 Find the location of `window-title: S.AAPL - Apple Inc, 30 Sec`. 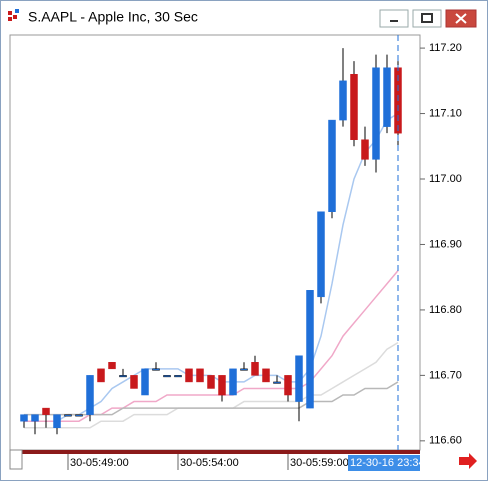

window-title: S.AAPL - Apple Inc, 30 Sec is located at coordinates (113, 17).